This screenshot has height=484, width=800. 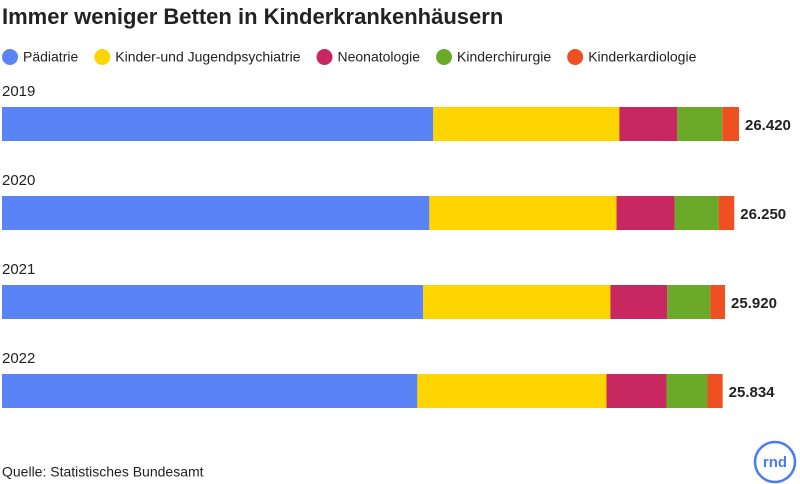 I want to click on source: Quelle: Statistisches Bundesamt, so click(x=103, y=472).